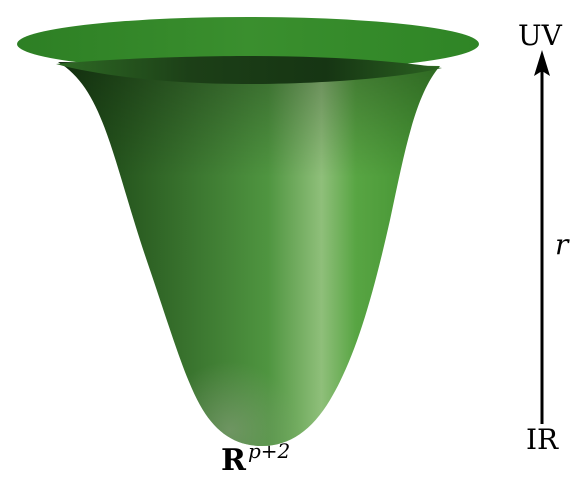  Describe the element at coordinates (540, 35) in the screenshot. I see `uv-label: UV` at that location.